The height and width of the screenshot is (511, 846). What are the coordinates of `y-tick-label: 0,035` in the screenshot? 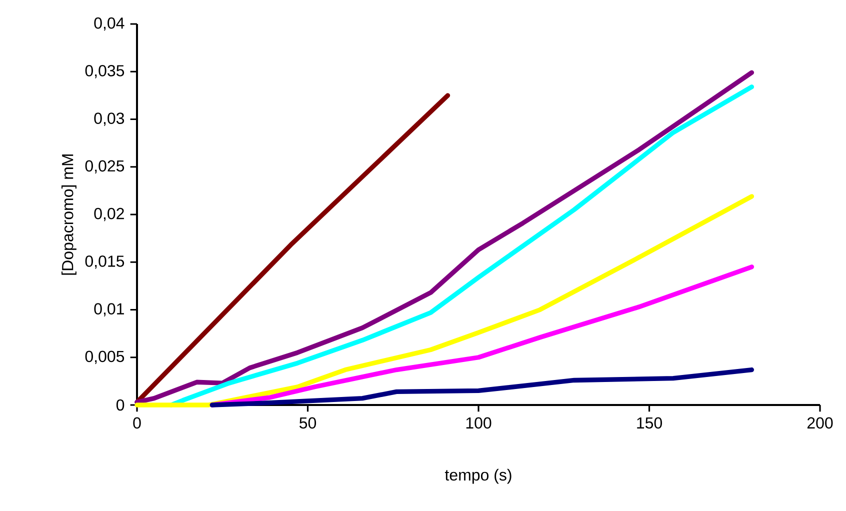 It's located at (104, 71).